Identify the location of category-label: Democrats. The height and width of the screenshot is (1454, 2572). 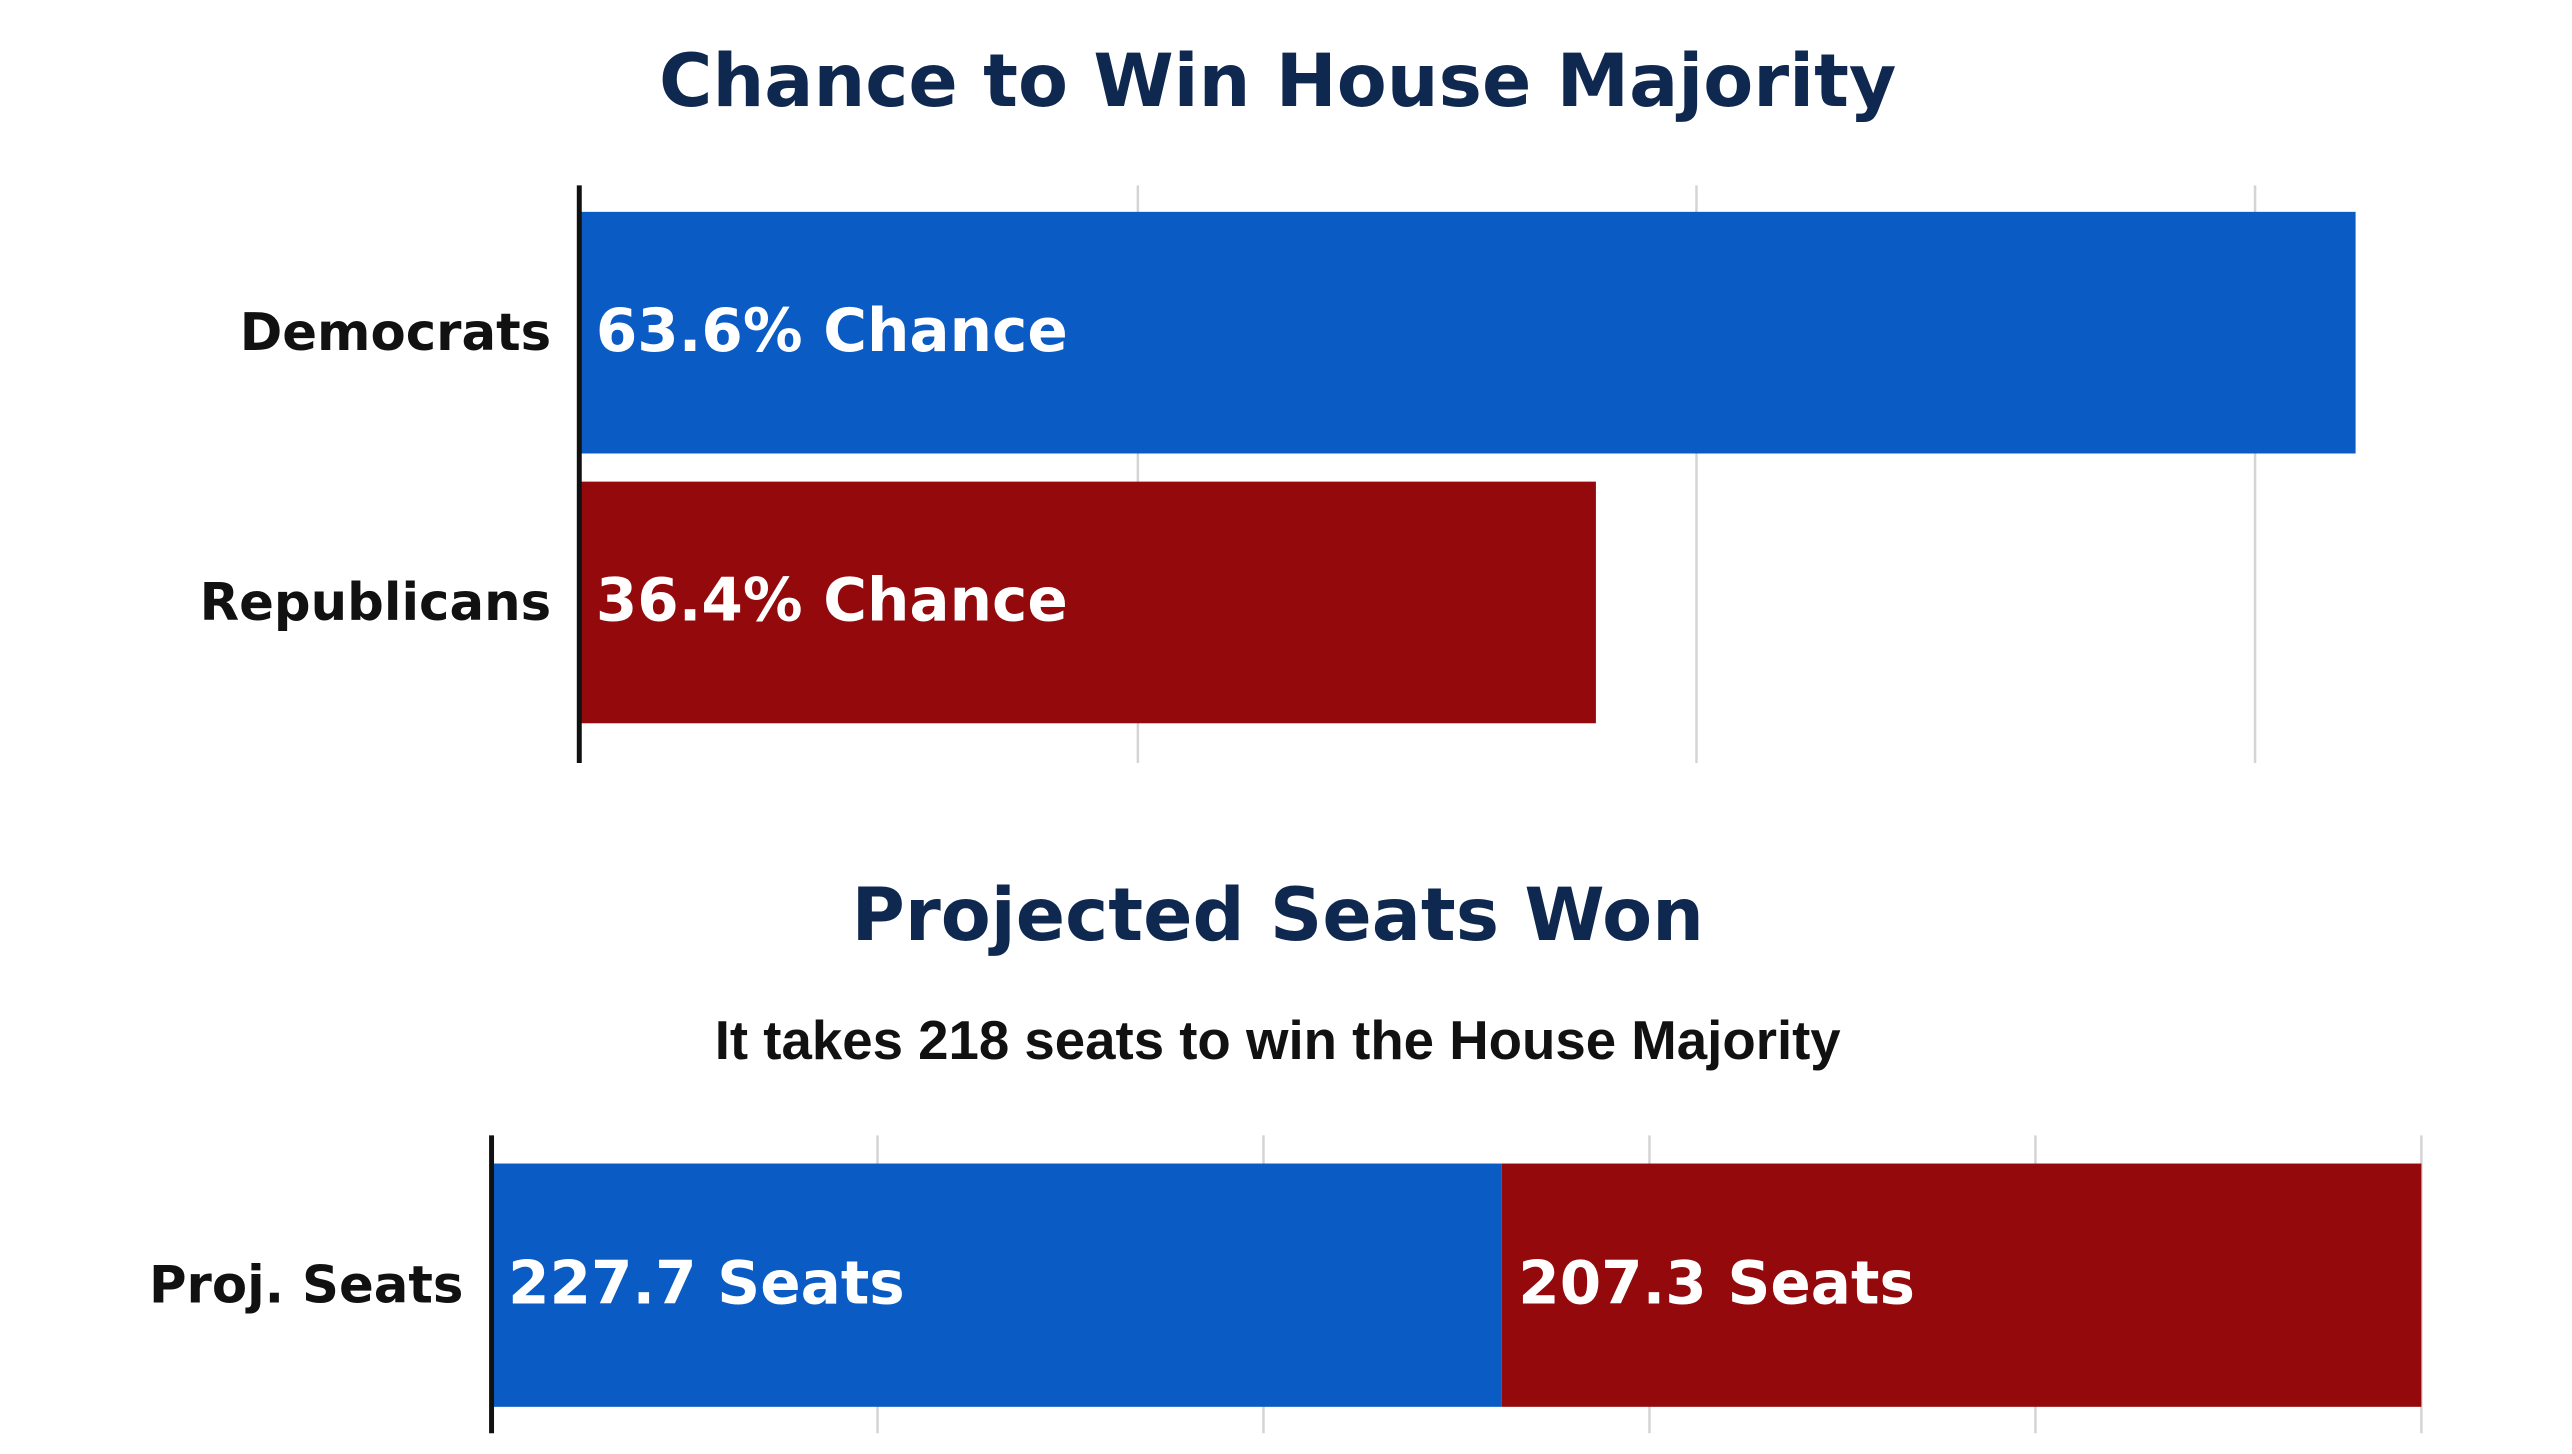
(395, 333).